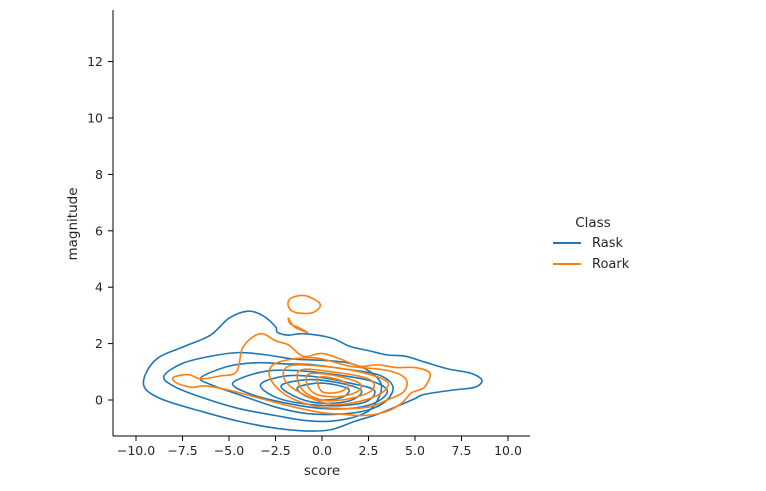 Image resolution: width=766 pixels, height=491 pixels. What do you see at coordinates (593, 223) in the screenshot?
I see `legend-title: Class` at bounding box center [593, 223].